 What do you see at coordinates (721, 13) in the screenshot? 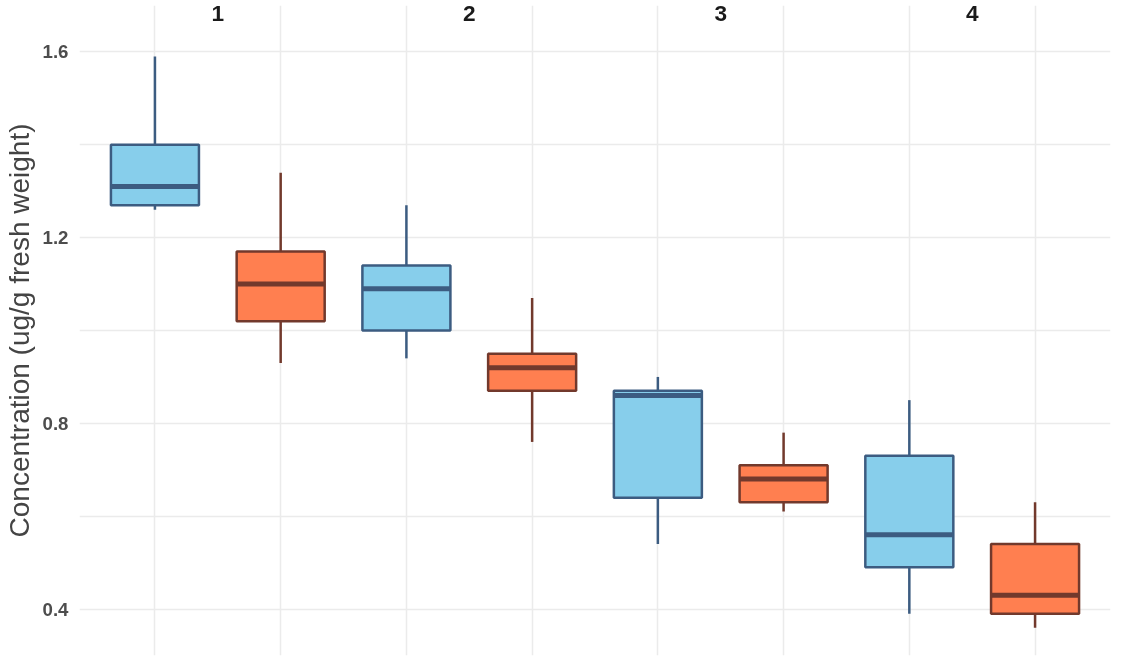
I see `annotation: 3` at bounding box center [721, 13].